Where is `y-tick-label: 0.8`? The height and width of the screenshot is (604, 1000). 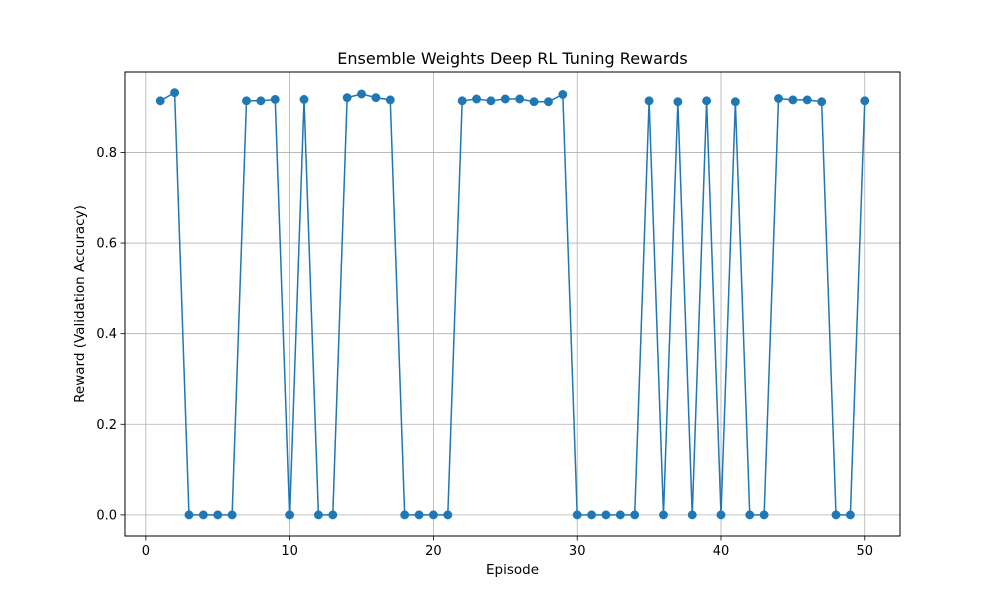
y-tick-label: 0.8 is located at coordinates (106, 153).